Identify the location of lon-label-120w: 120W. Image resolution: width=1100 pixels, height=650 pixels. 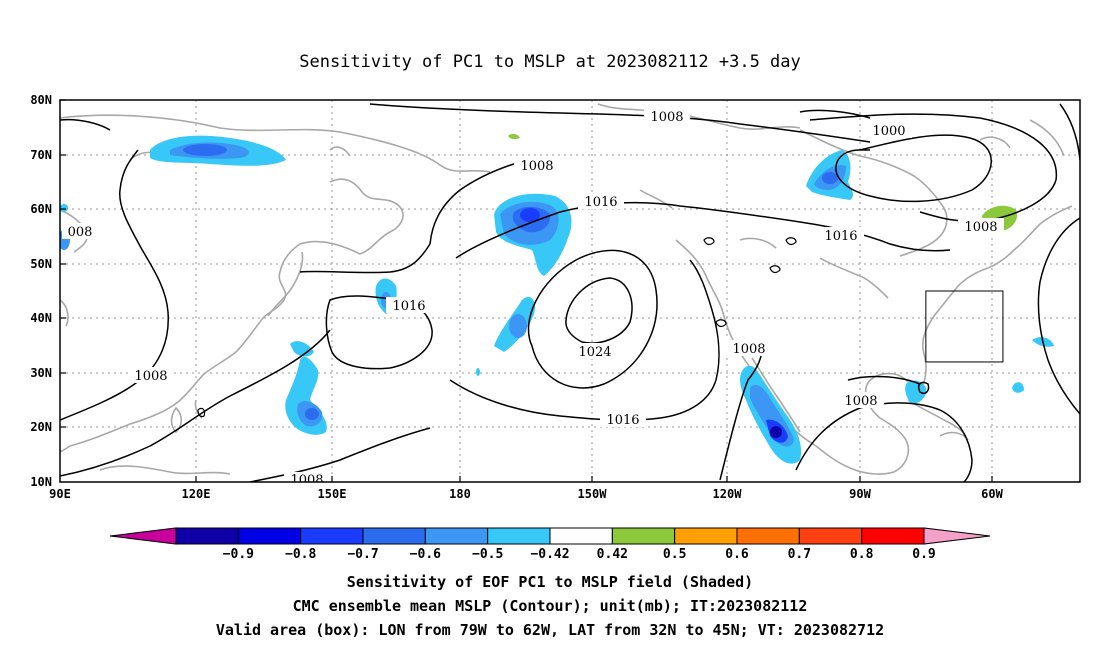
(728, 494).